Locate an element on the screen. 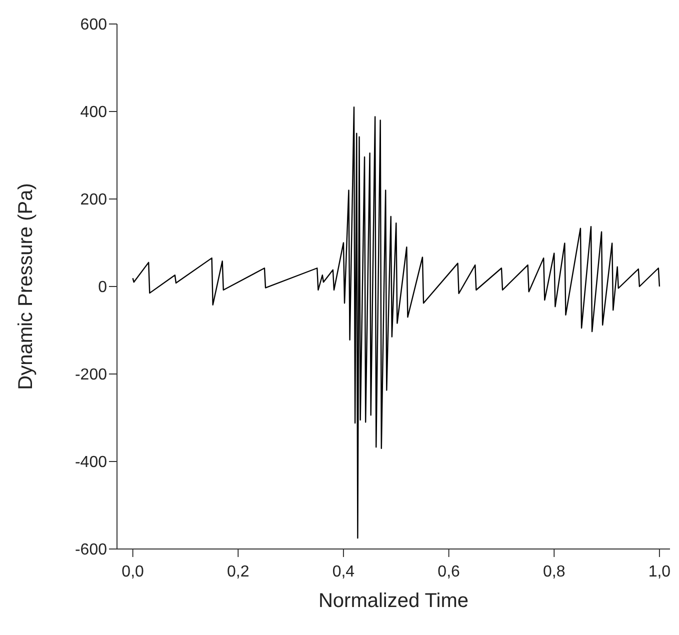 Image resolution: width=679 pixels, height=635 pixels. x-tick-label: 1,0 is located at coordinates (659, 571).